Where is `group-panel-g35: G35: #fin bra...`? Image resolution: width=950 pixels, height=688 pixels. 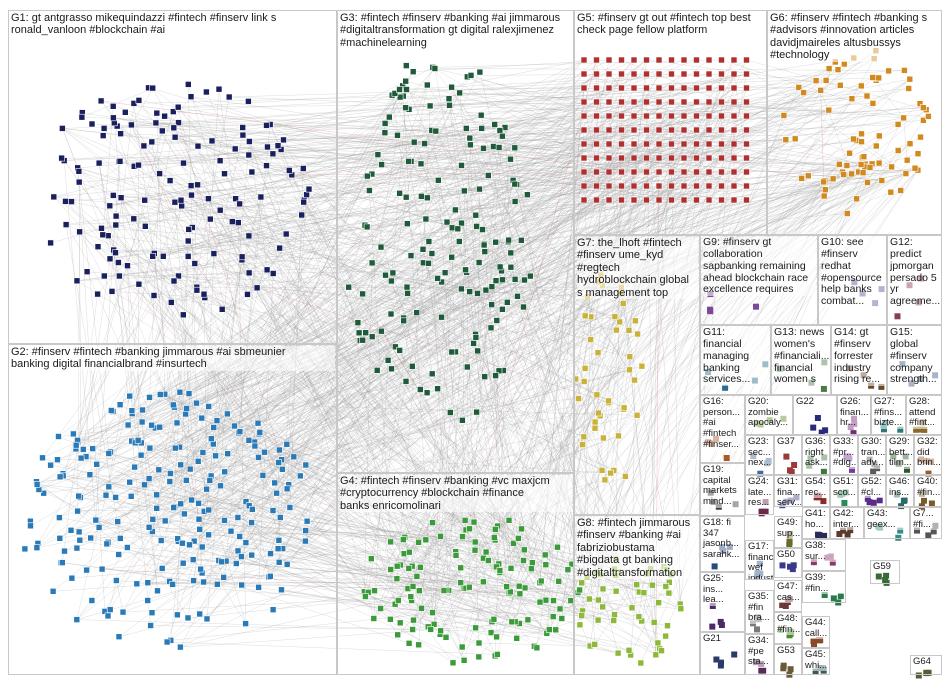 group-panel-g35: G35: #fin bra... is located at coordinates (759, 612).